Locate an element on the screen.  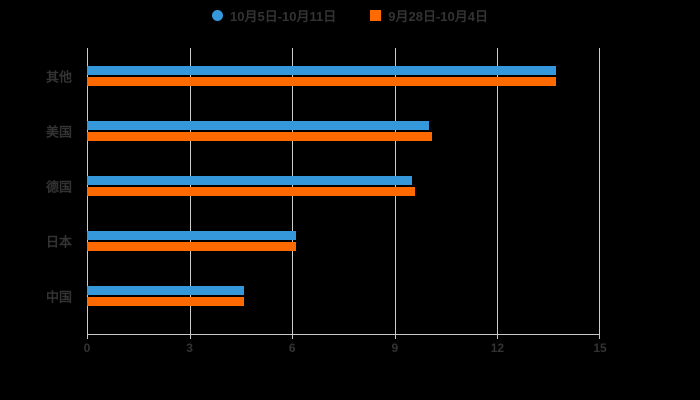
bar-series0-其他 is located at coordinates (321, 70).